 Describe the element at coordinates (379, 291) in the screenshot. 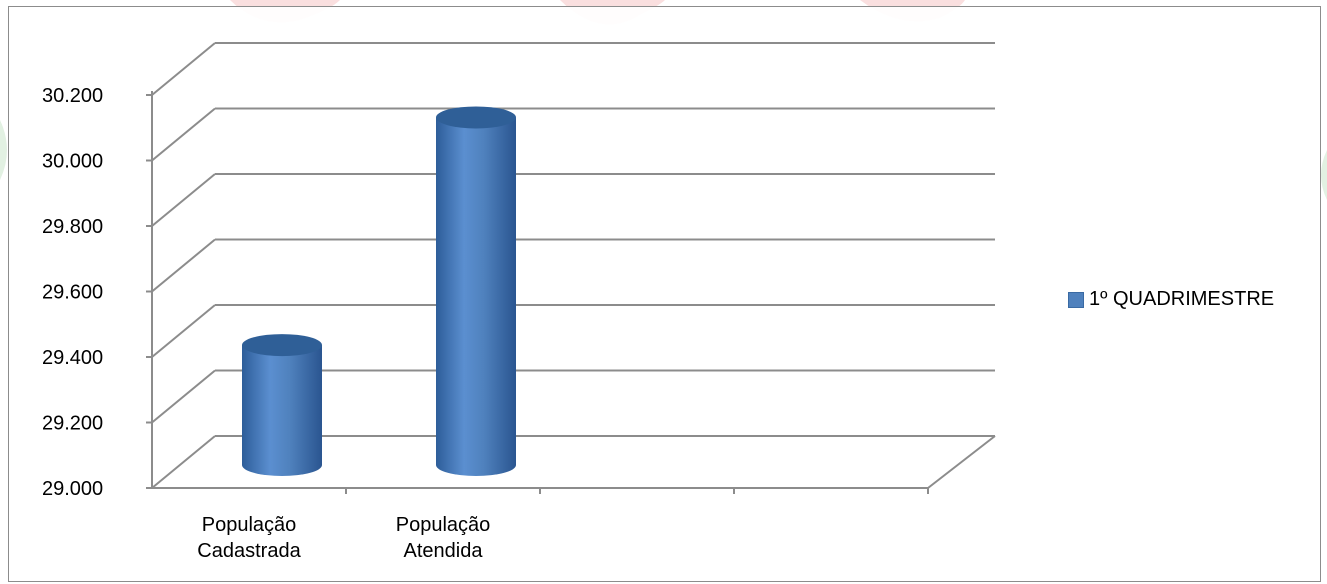

I see `bars` at that location.